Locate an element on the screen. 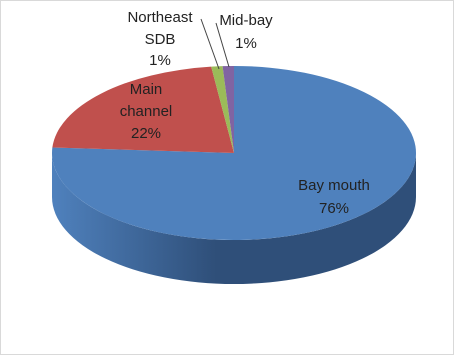 This screenshot has width=454, height=356. label-mid-bay-value: 1% is located at coordinates (246, 43).